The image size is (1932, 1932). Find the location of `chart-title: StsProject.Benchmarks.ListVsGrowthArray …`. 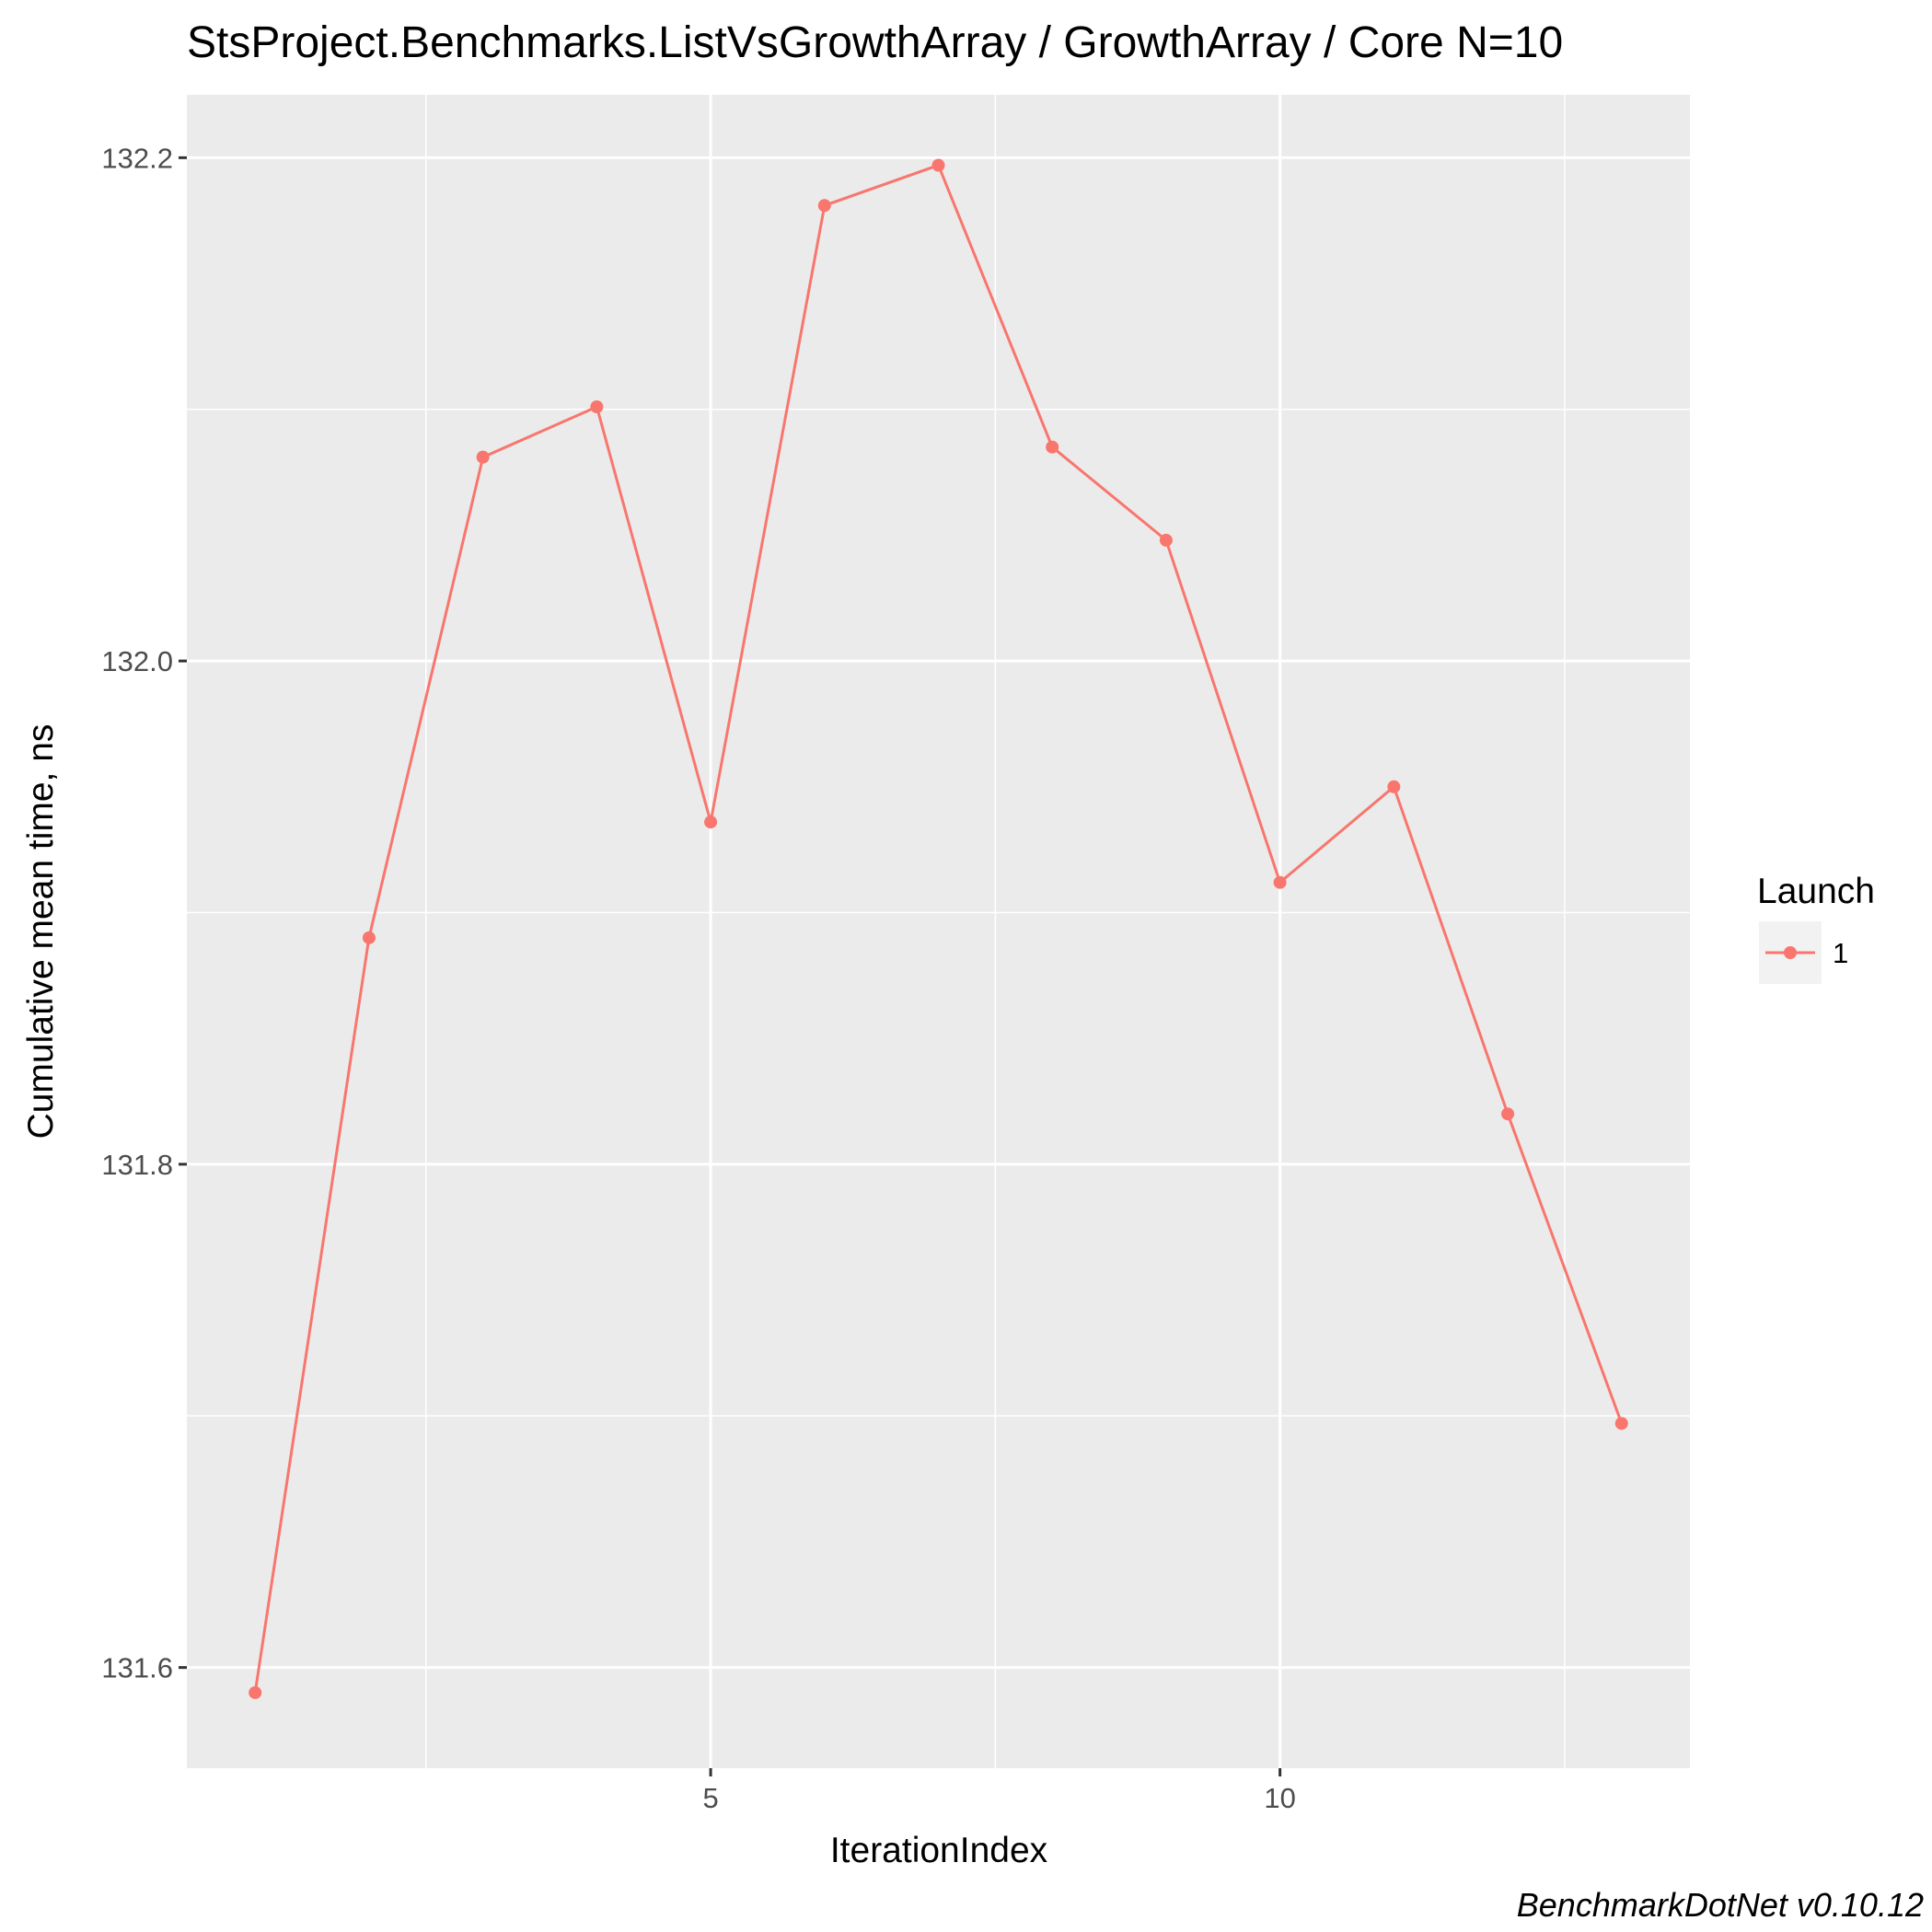

chart-title: StsProject.Benchmarks.ListVsGrowthArray … is located at coordinates (875, 42).